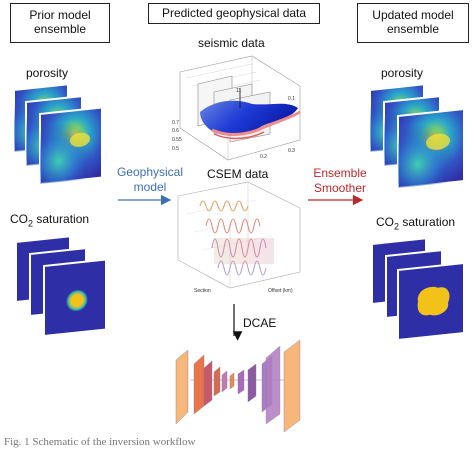 This screenshot has width=474, height=451. Describe the element at coordinates (340, 173) in the screenshot. I see `ensemble-line1: Ensemble` at that location.